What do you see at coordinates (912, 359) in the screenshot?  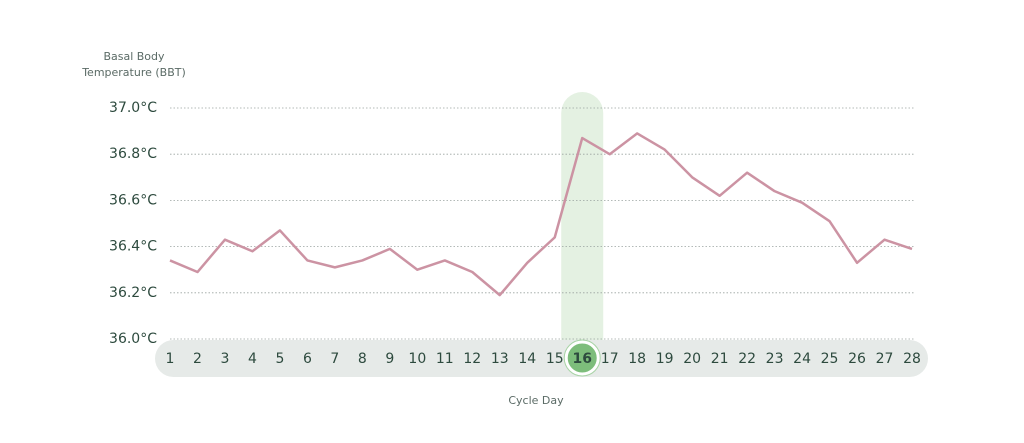 I see `x-tick-label: 28` at bounding box center [912, 359].